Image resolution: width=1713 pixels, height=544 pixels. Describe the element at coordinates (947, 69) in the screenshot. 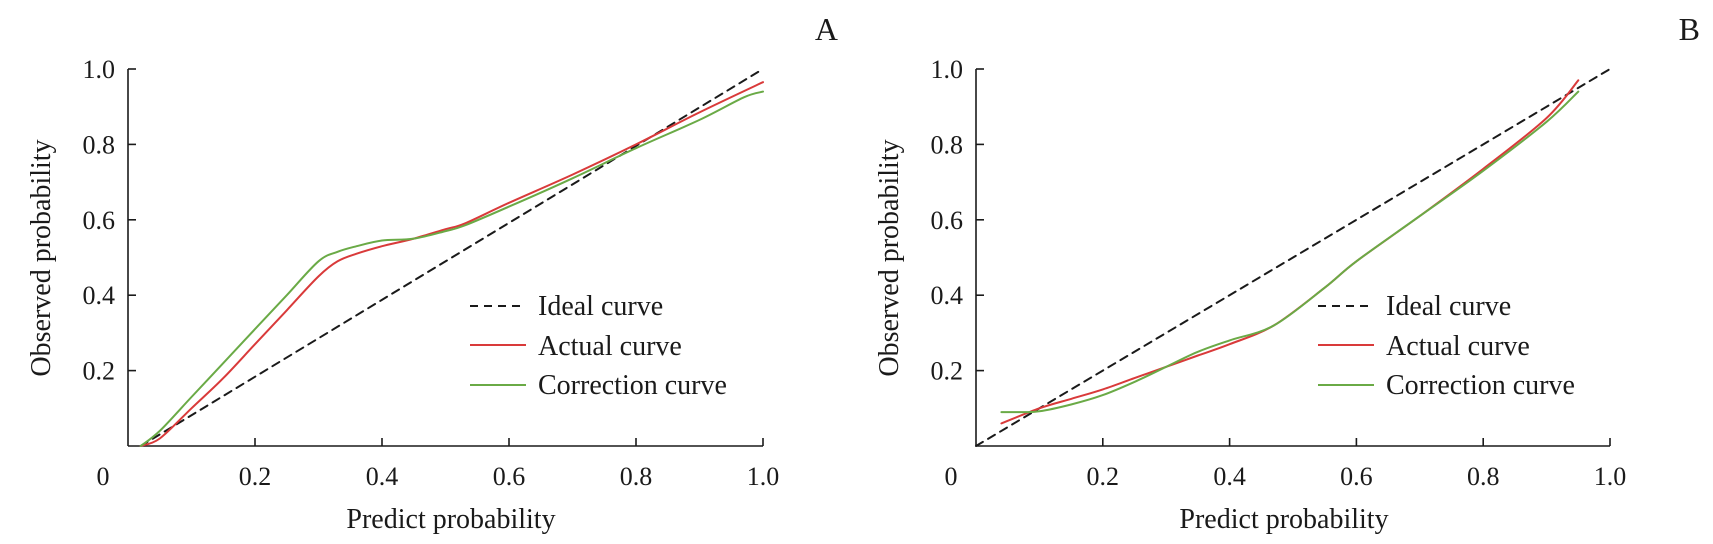

I see `panel-b-y-tick-label: 1.0` at that location.